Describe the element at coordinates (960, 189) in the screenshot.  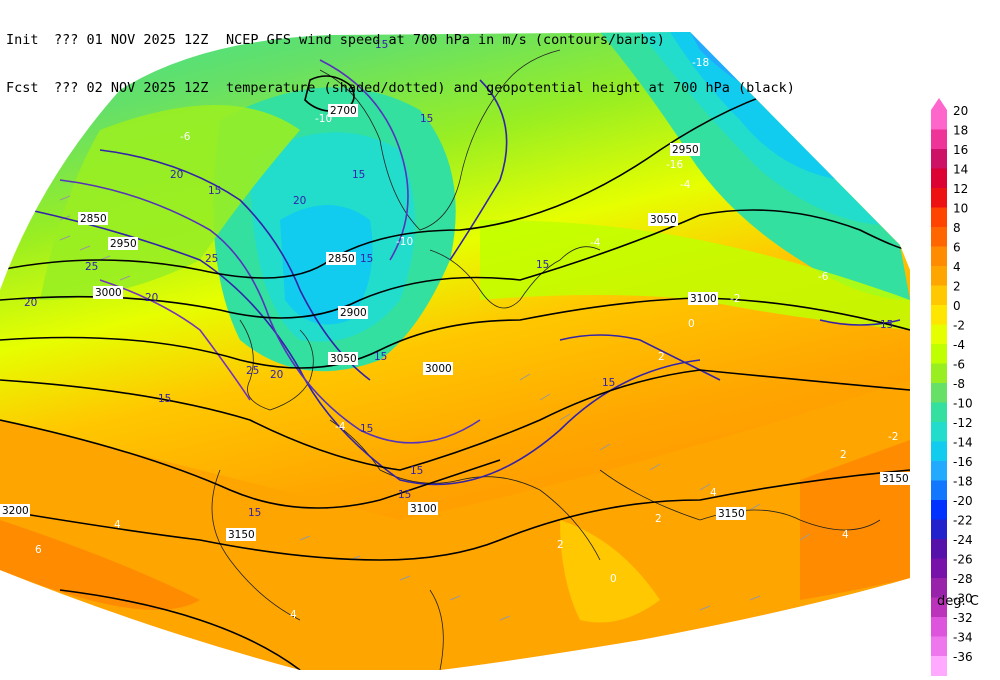
I see `colorbar-label: 12` at that location.